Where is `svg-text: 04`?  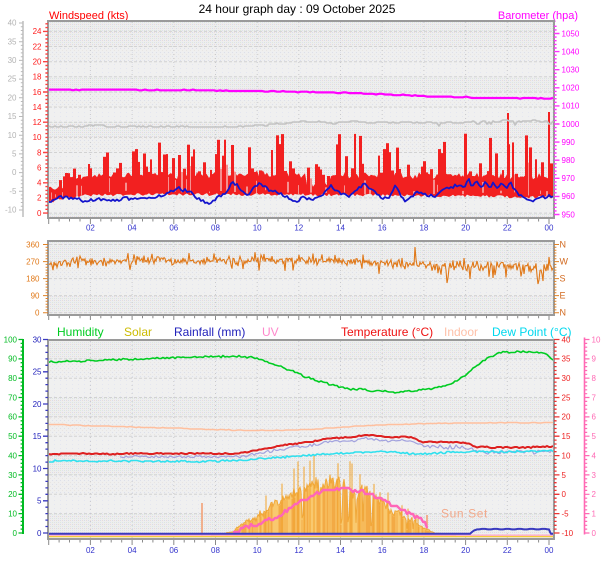 svg-text: 04 is located at coordinates (132, 550).